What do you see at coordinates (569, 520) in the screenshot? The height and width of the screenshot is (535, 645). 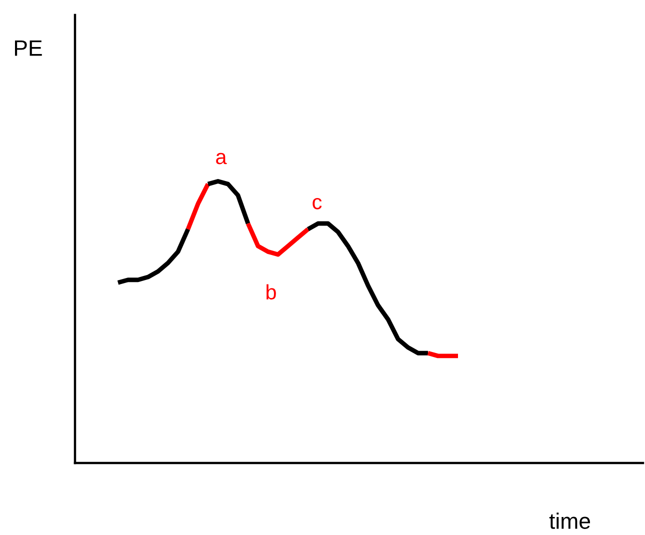 I see `x-axis-title: time` at bounding box center [569, 520].